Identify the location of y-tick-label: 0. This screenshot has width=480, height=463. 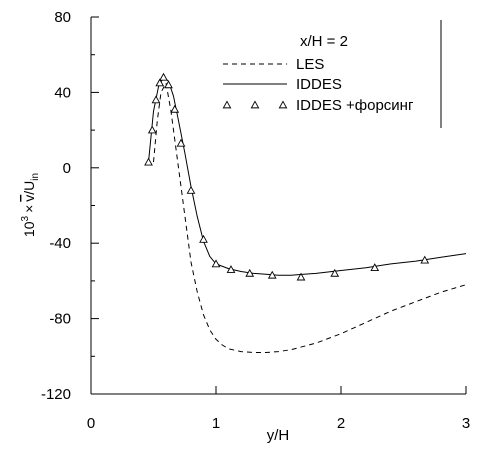
(67, 168).